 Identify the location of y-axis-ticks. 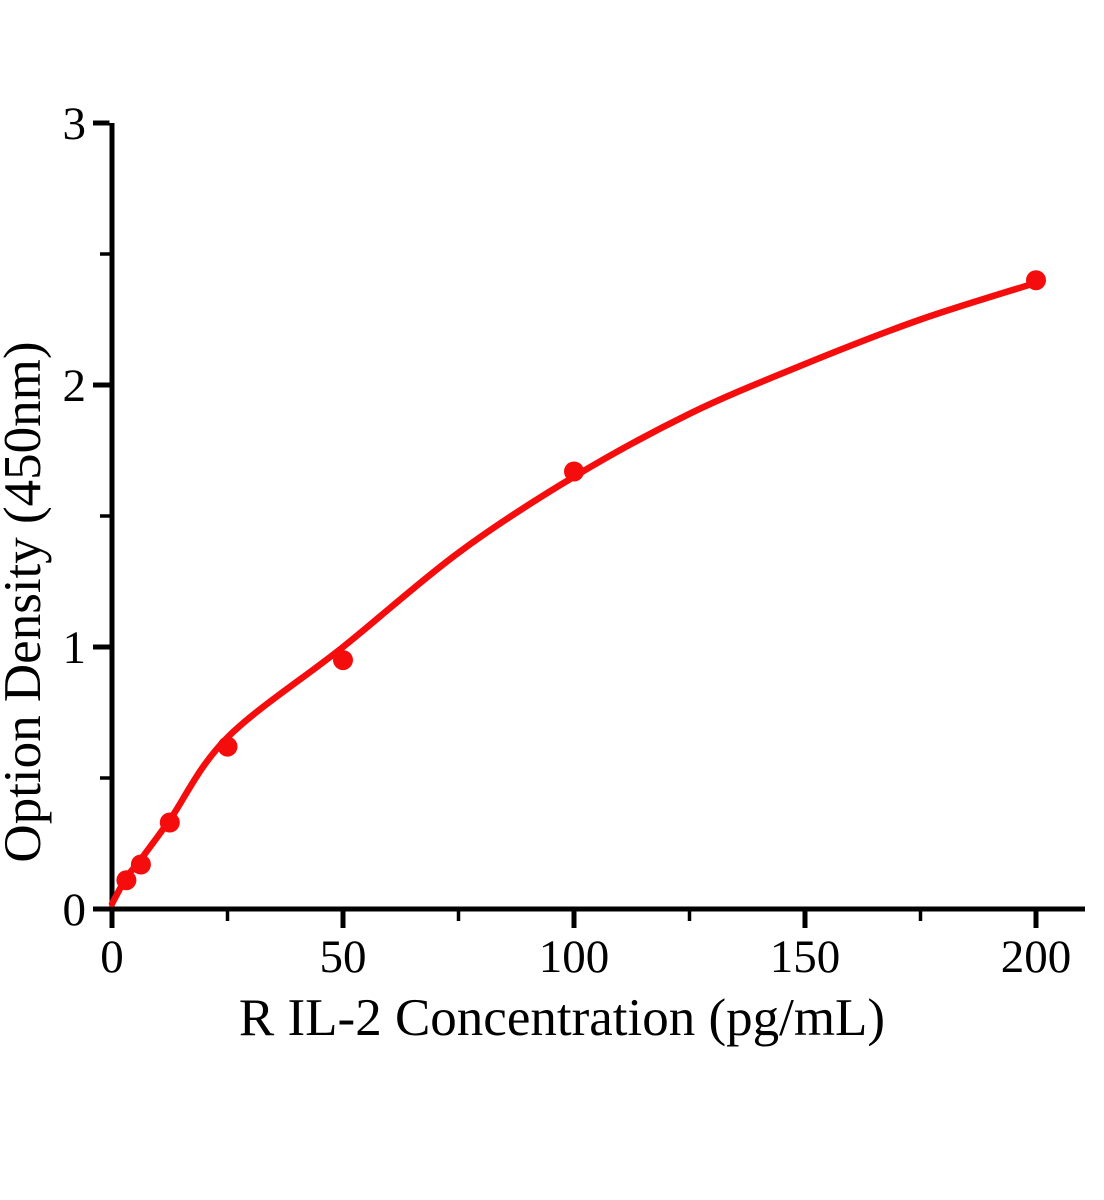
(101, 516).